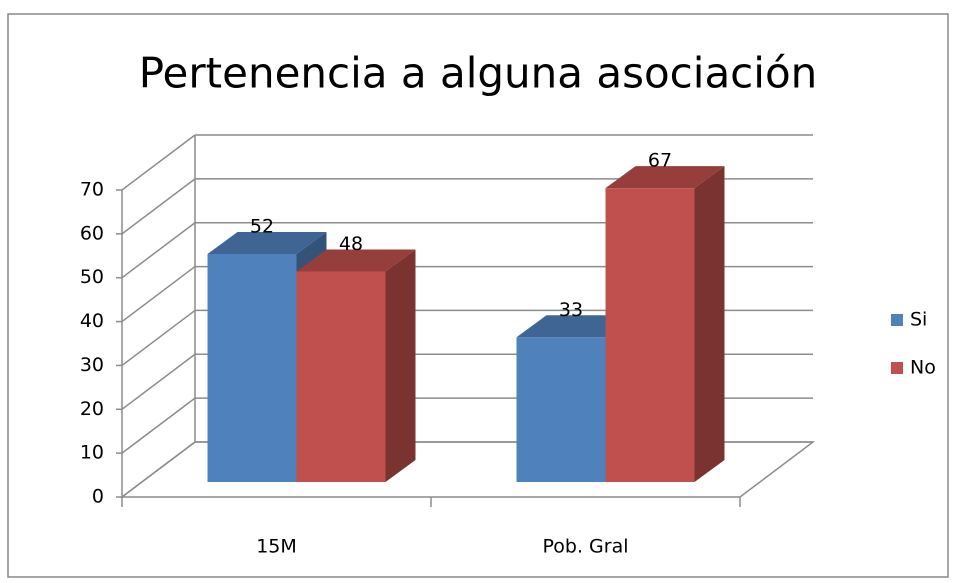 The height and width of the screenshot is (583, 956). What do you see at coordinates (92, 277) in the screenshot?
I see `y-tick-label: 50` at bounding box center [92, 277].